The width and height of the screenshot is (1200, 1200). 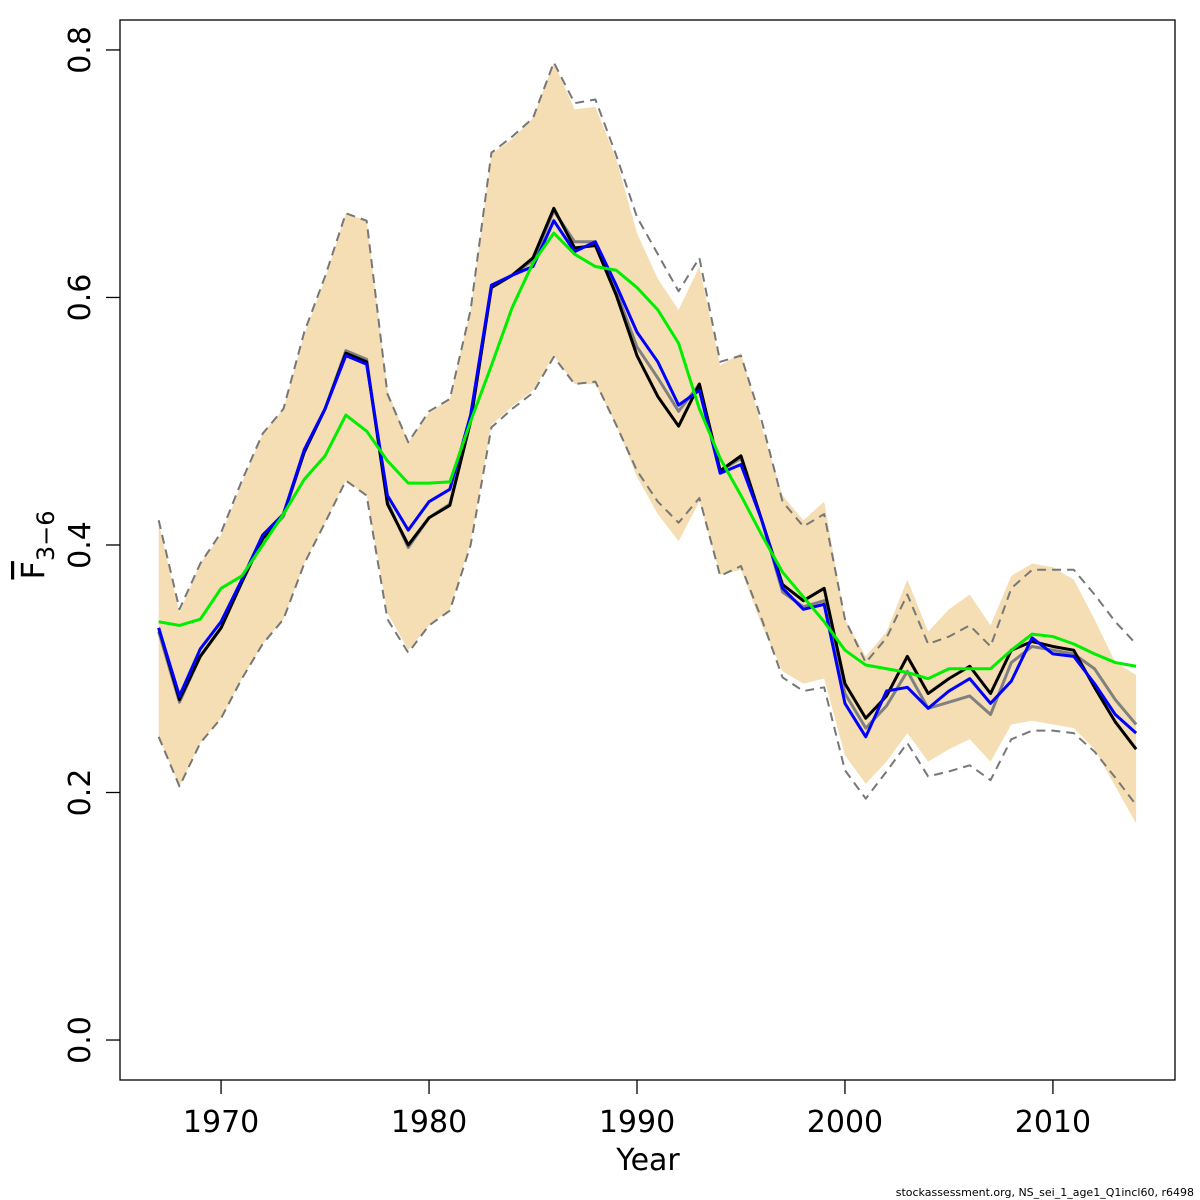 What do you see at coordinates (637, 1122) in the screenshot?
I see `x-tick-label: 1990` at bounding box center [637, 1122].